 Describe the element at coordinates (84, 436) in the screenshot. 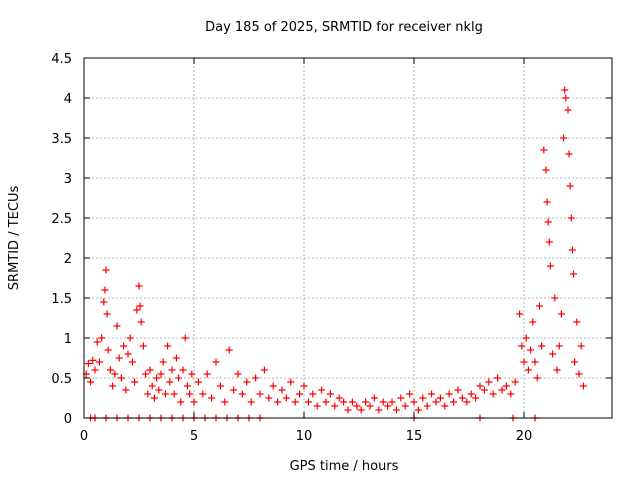

I see `x-tick-label: 0` at that location.